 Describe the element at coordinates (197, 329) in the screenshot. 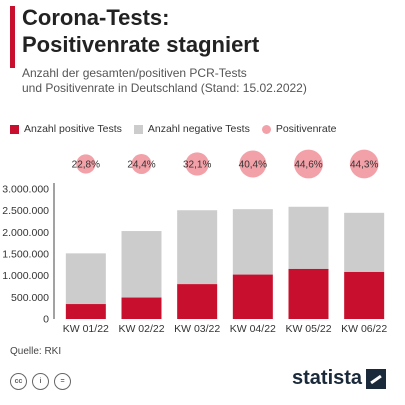

I see `x-tick-label: KW 03/22` at that location.